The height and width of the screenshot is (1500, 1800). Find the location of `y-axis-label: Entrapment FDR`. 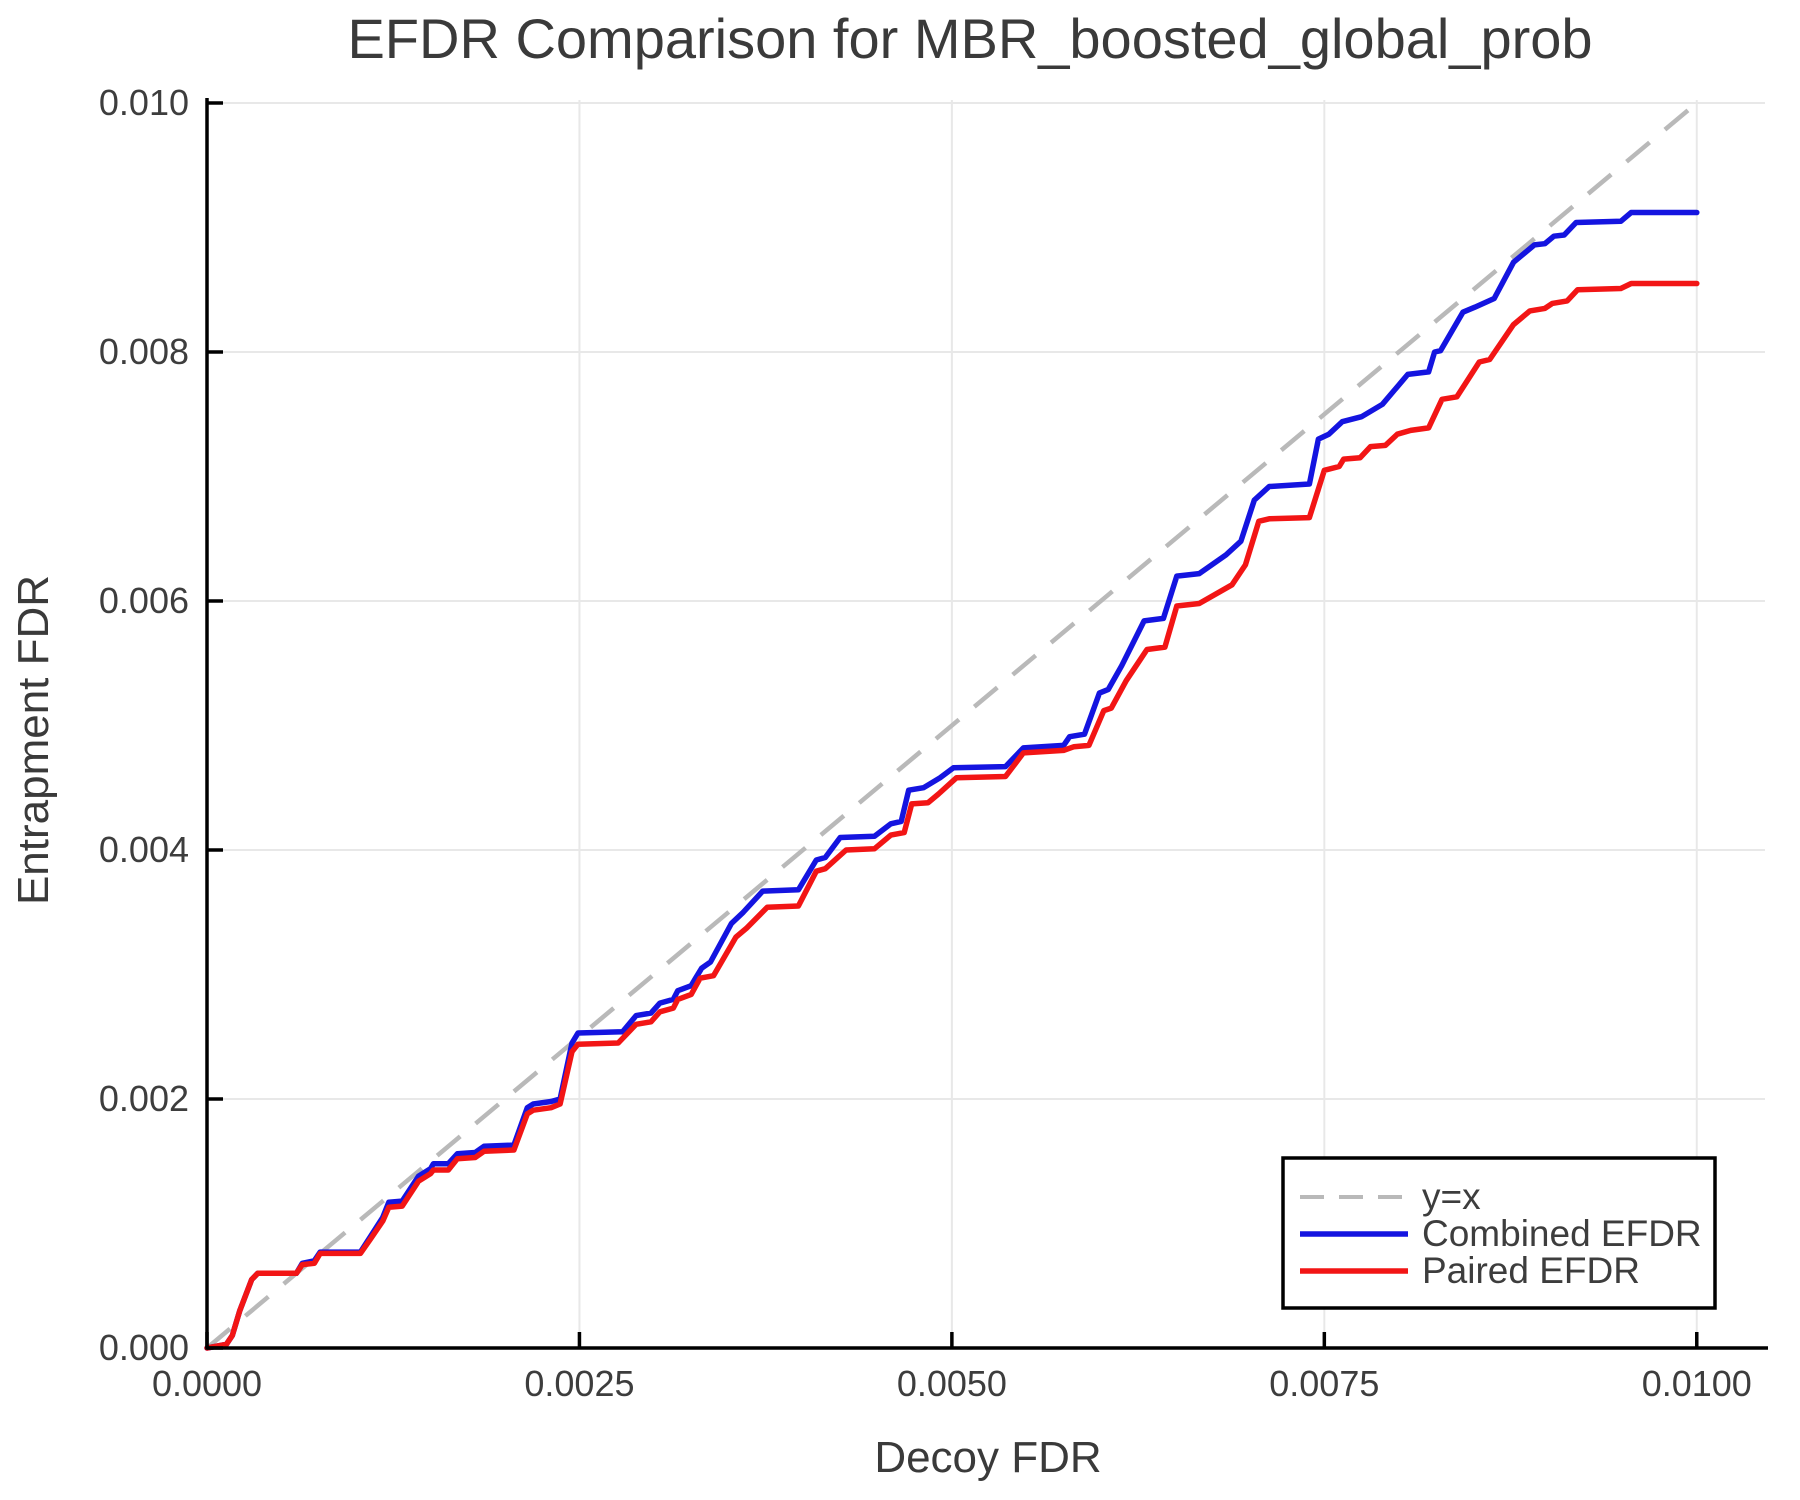

y-axis-label: Entrapment FDR is located at coordinates (33, 740).